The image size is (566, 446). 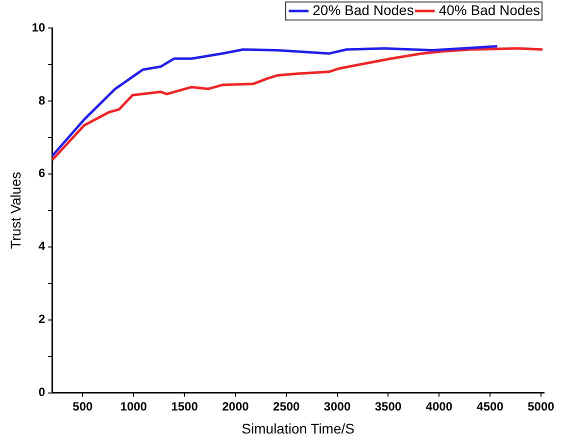 I want to click on x-tick-label: 1500, so click(x=184, y=406).